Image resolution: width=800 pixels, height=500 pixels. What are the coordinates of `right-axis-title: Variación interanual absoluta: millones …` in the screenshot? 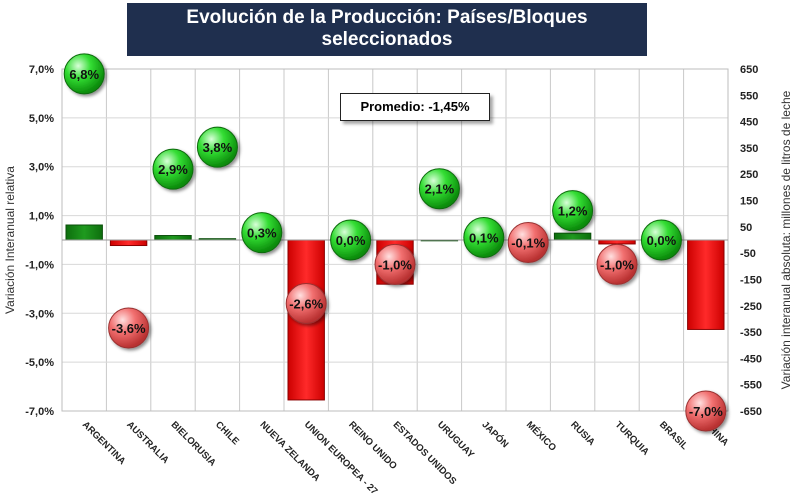 It's located at (786, 239).